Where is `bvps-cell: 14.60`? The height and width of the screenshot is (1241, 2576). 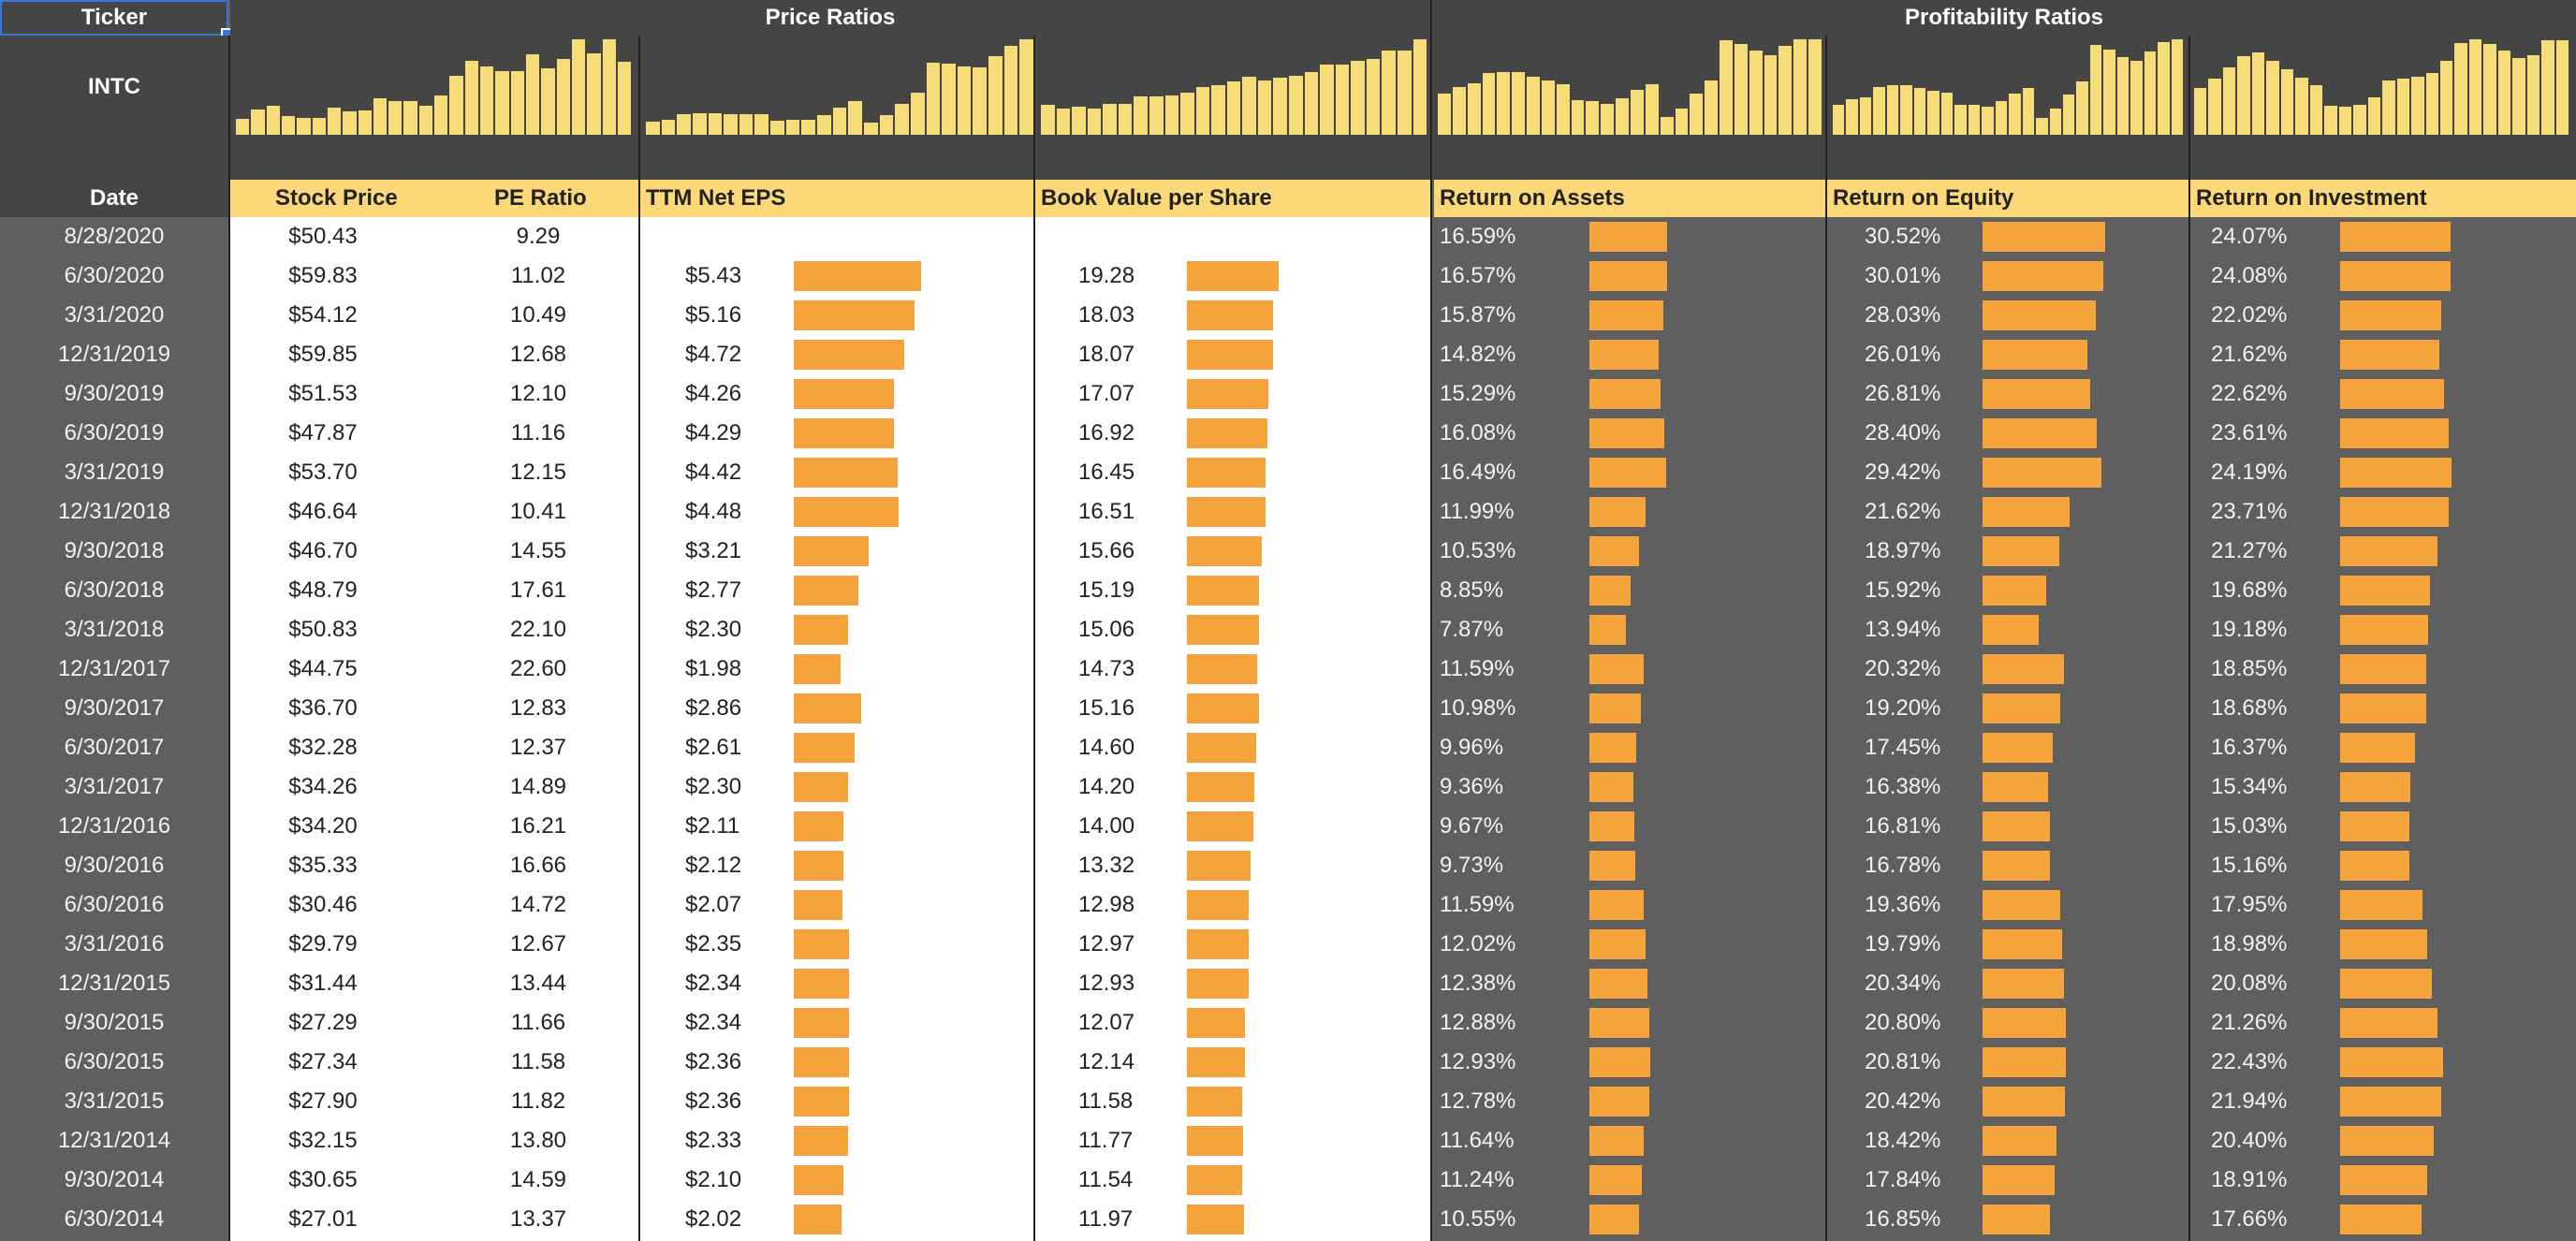 bvps-cell: 14.60 is located at coordinates (1106, 748).